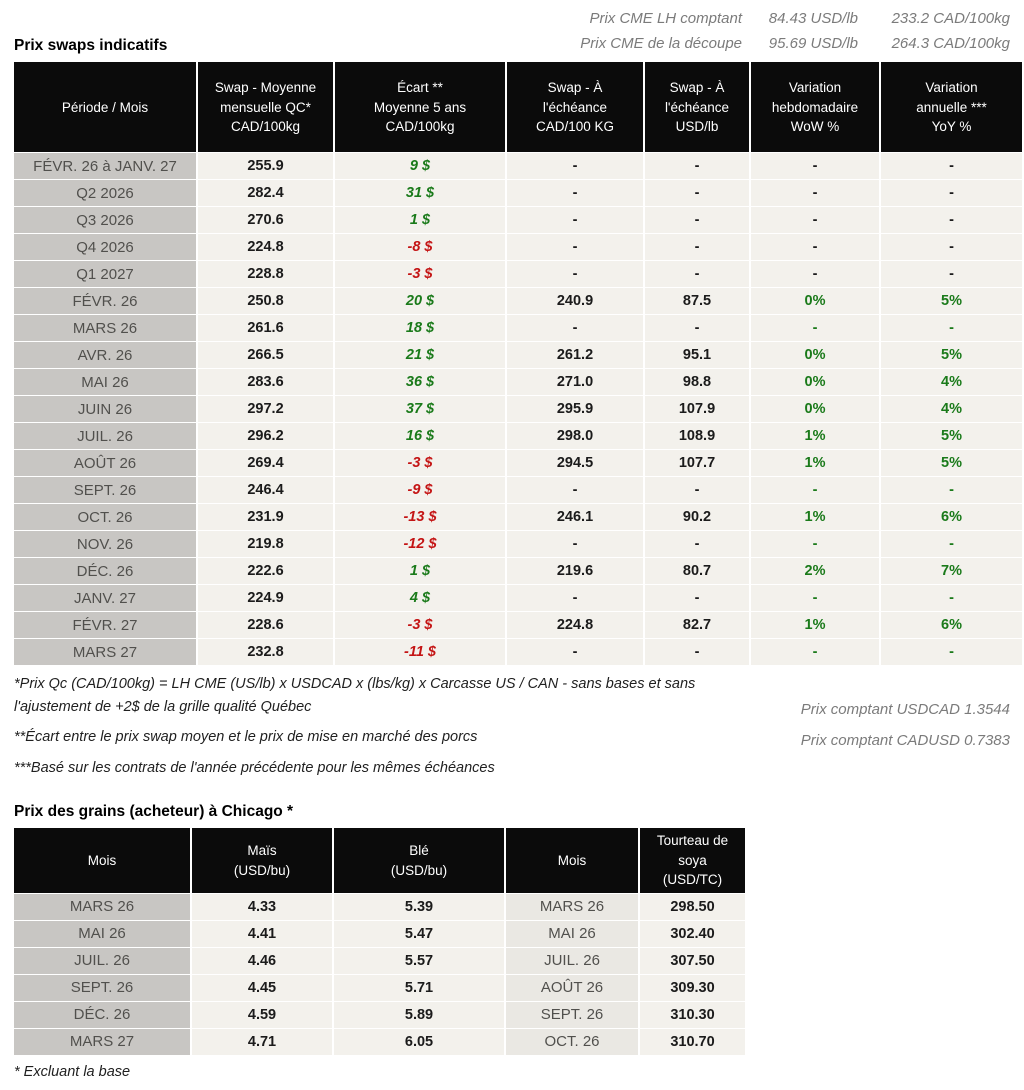 Image resolution: width=1024 pixels, height=1090 pixels. What do you see at coordinates (950, 18) in the screenshot?
I see `cme-lh-cad-value: 233.2 CAD/100kg` at bounding box center [950, 18].